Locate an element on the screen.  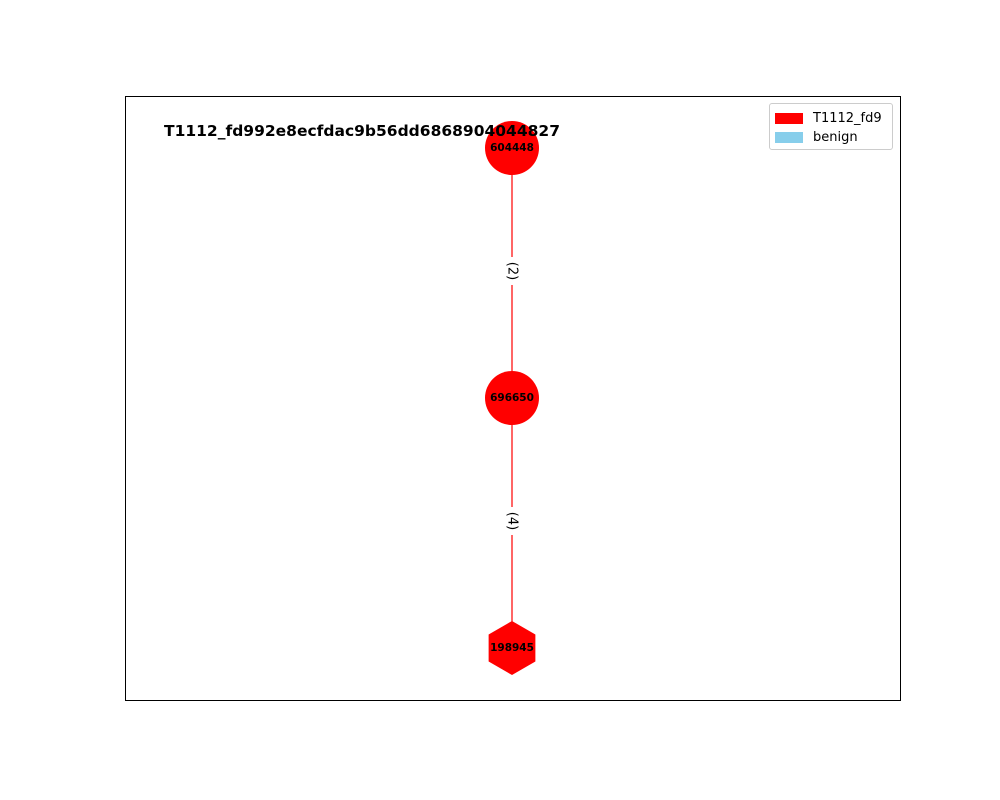
edge-label-0: (2) is located at coordinates (512, 271).